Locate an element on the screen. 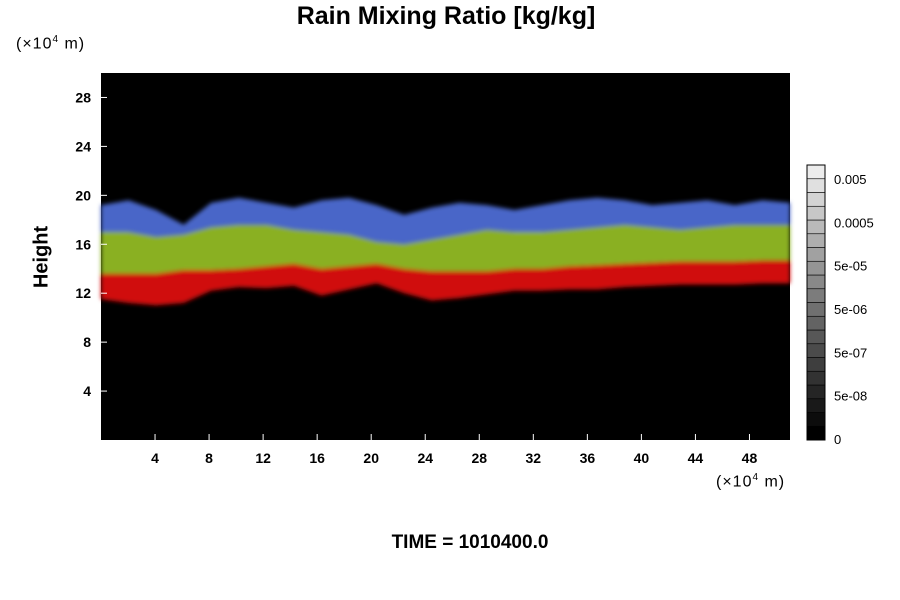 The height and width of the screenshot is (600, 900). y-tick-label: 28 is located at coordinates (83, 97).